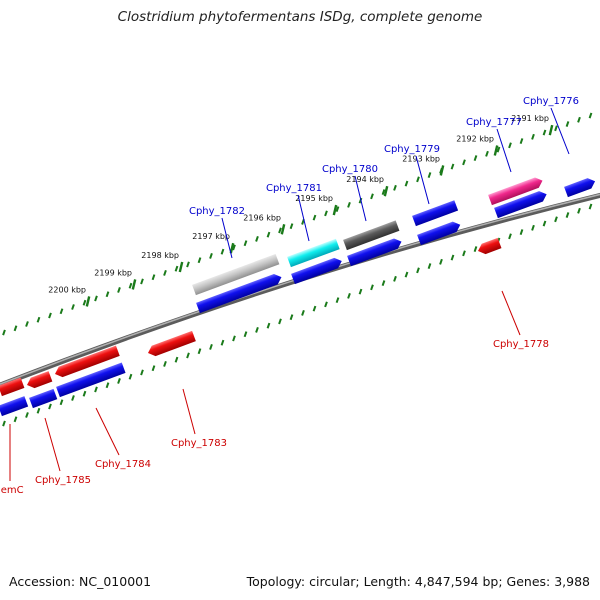 The height and width of the screenshot is (600, 600). What do you see at coordinates (350, 169) in the screenshot?
I see `gene-label: Cphy_1780` at bounding box center [350, 169].